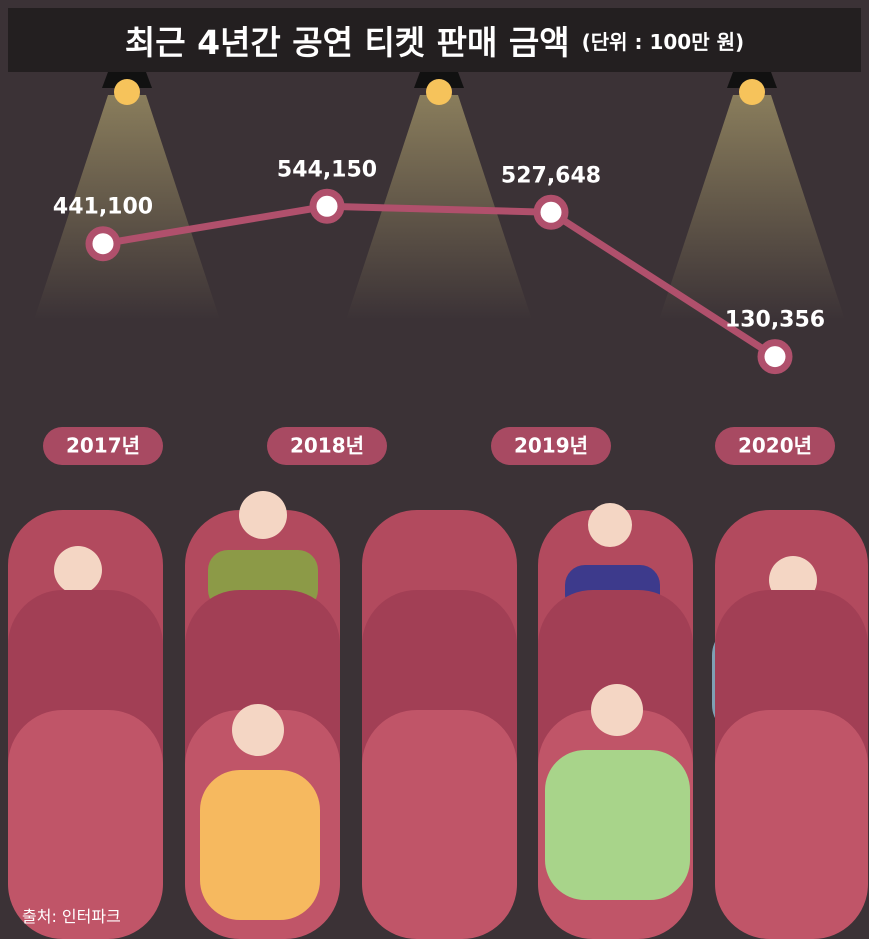 Image resolution: width=869 pixels, height=939 pixels. What do you see at coordinates (775, 320) in the screenshot?
I see `value-label: 130,356` at bounding box center [775, 320].